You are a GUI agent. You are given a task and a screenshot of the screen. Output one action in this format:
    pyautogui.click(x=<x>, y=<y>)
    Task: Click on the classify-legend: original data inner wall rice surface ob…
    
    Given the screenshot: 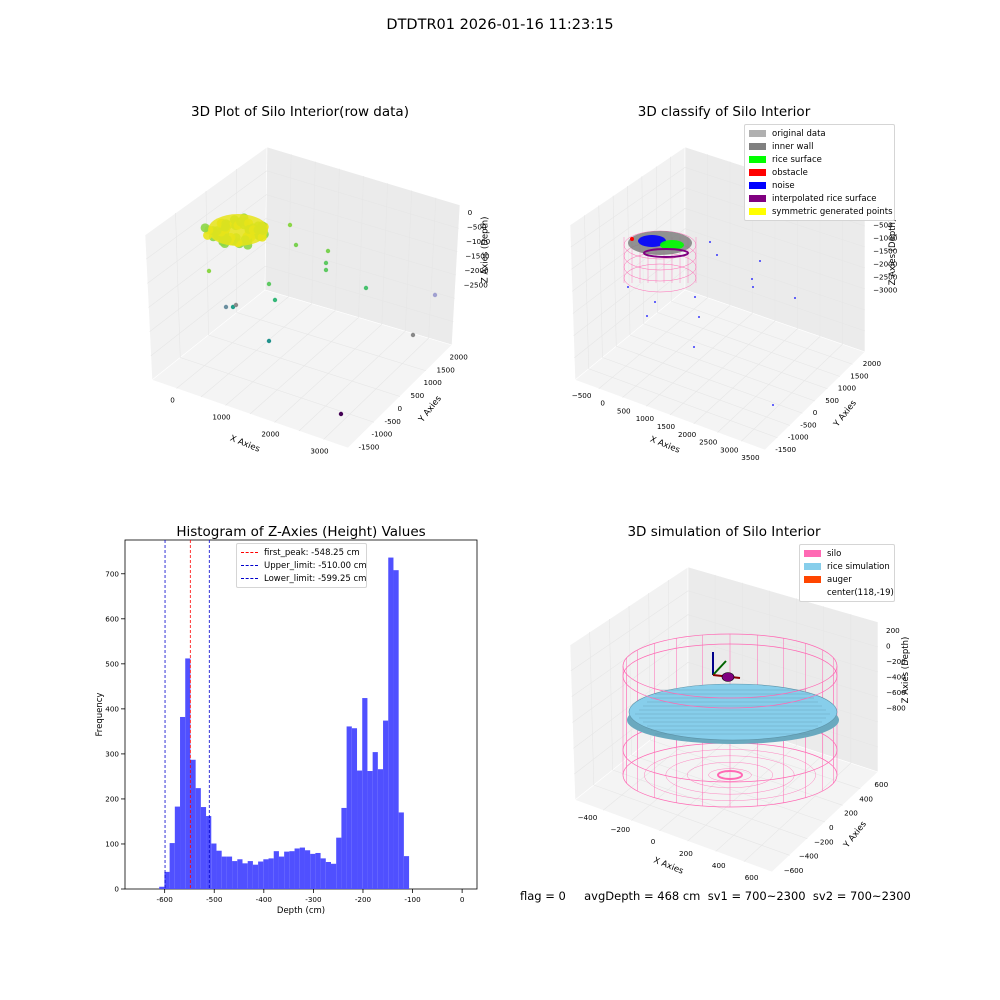 What is the action you would take?
    pyautogui.click(x=819, y=172)
    